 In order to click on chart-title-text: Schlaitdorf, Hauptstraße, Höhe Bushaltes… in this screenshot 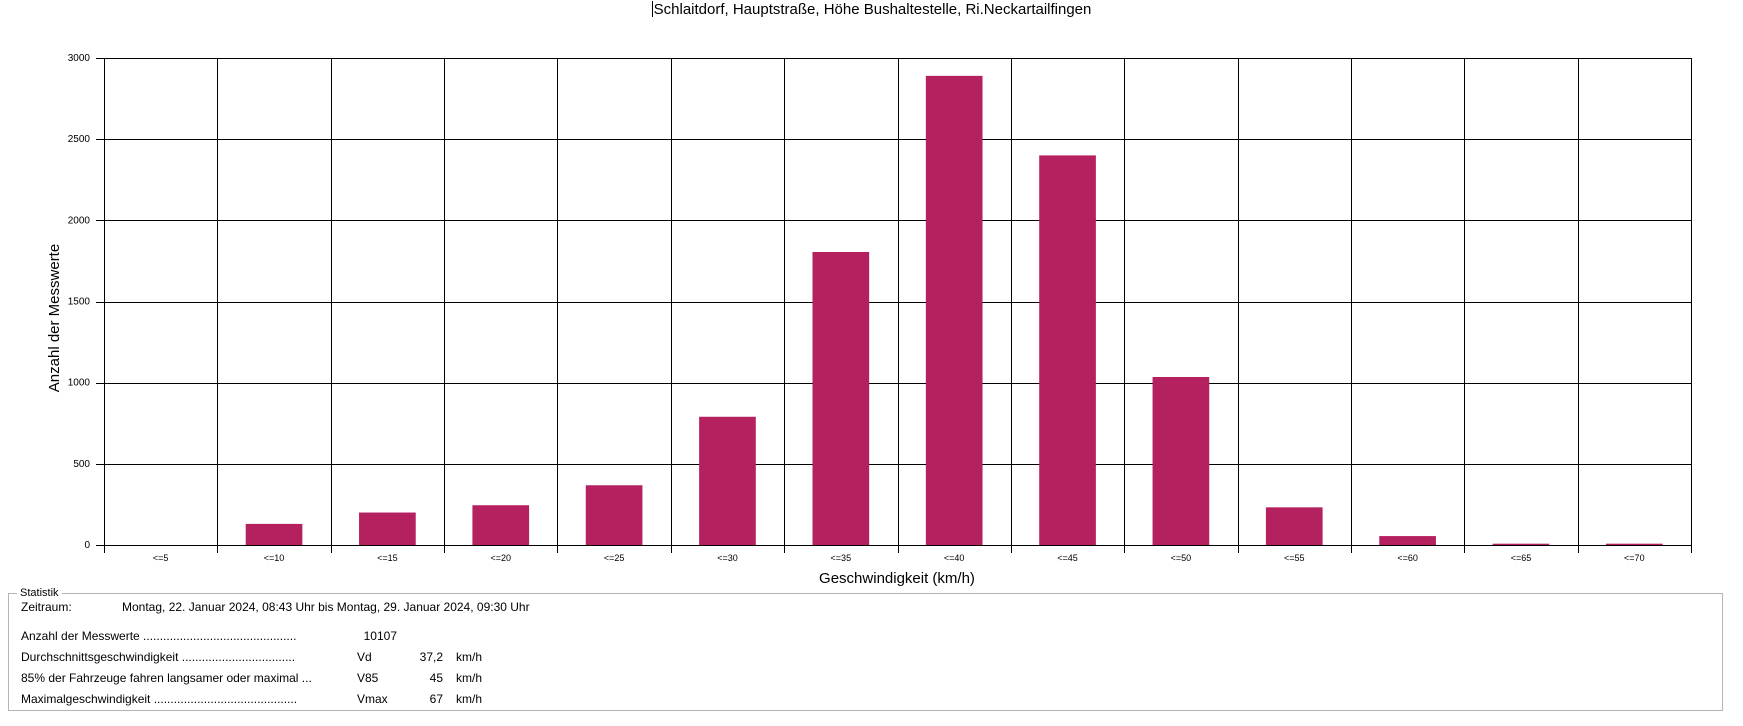, I will do `click(872, 9)`.